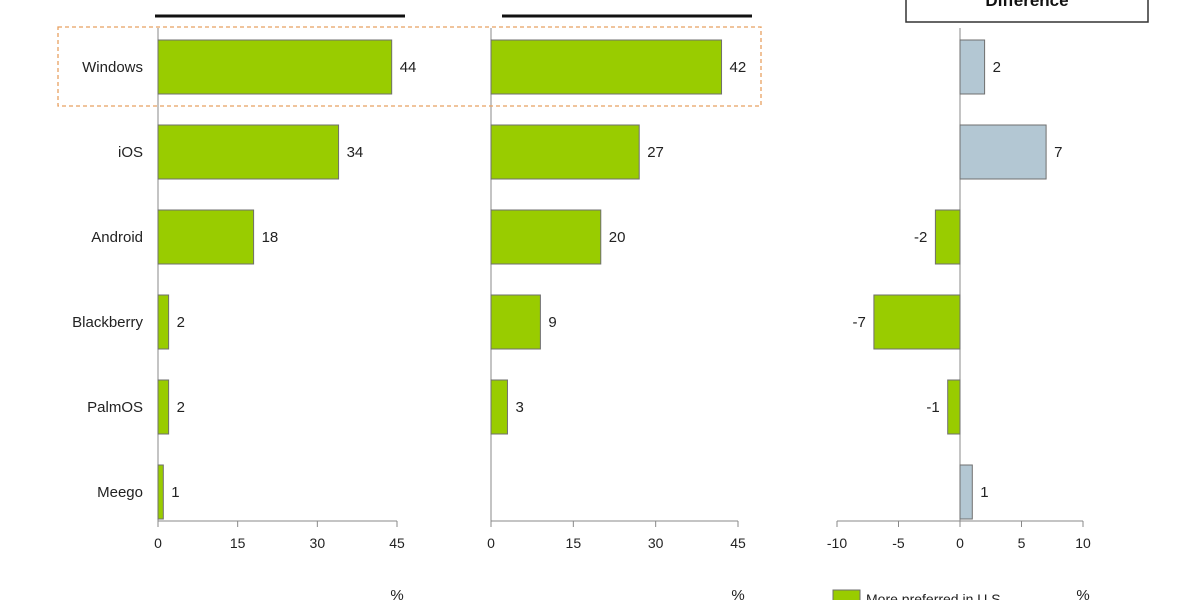  What do you see at coordinates (1027, 11) in the screenshot?
I see `difference-title-box: Difference` at bounding box center [1027, 11].